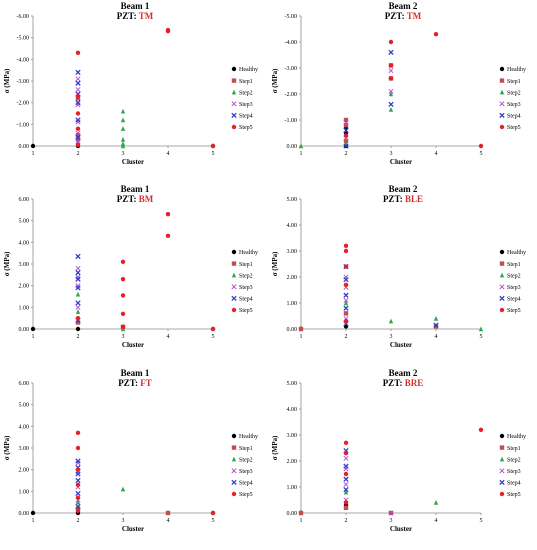 This screenshot has height=550, width=537. I want to click on y-tick-label: 1.00, so click(292, 488).